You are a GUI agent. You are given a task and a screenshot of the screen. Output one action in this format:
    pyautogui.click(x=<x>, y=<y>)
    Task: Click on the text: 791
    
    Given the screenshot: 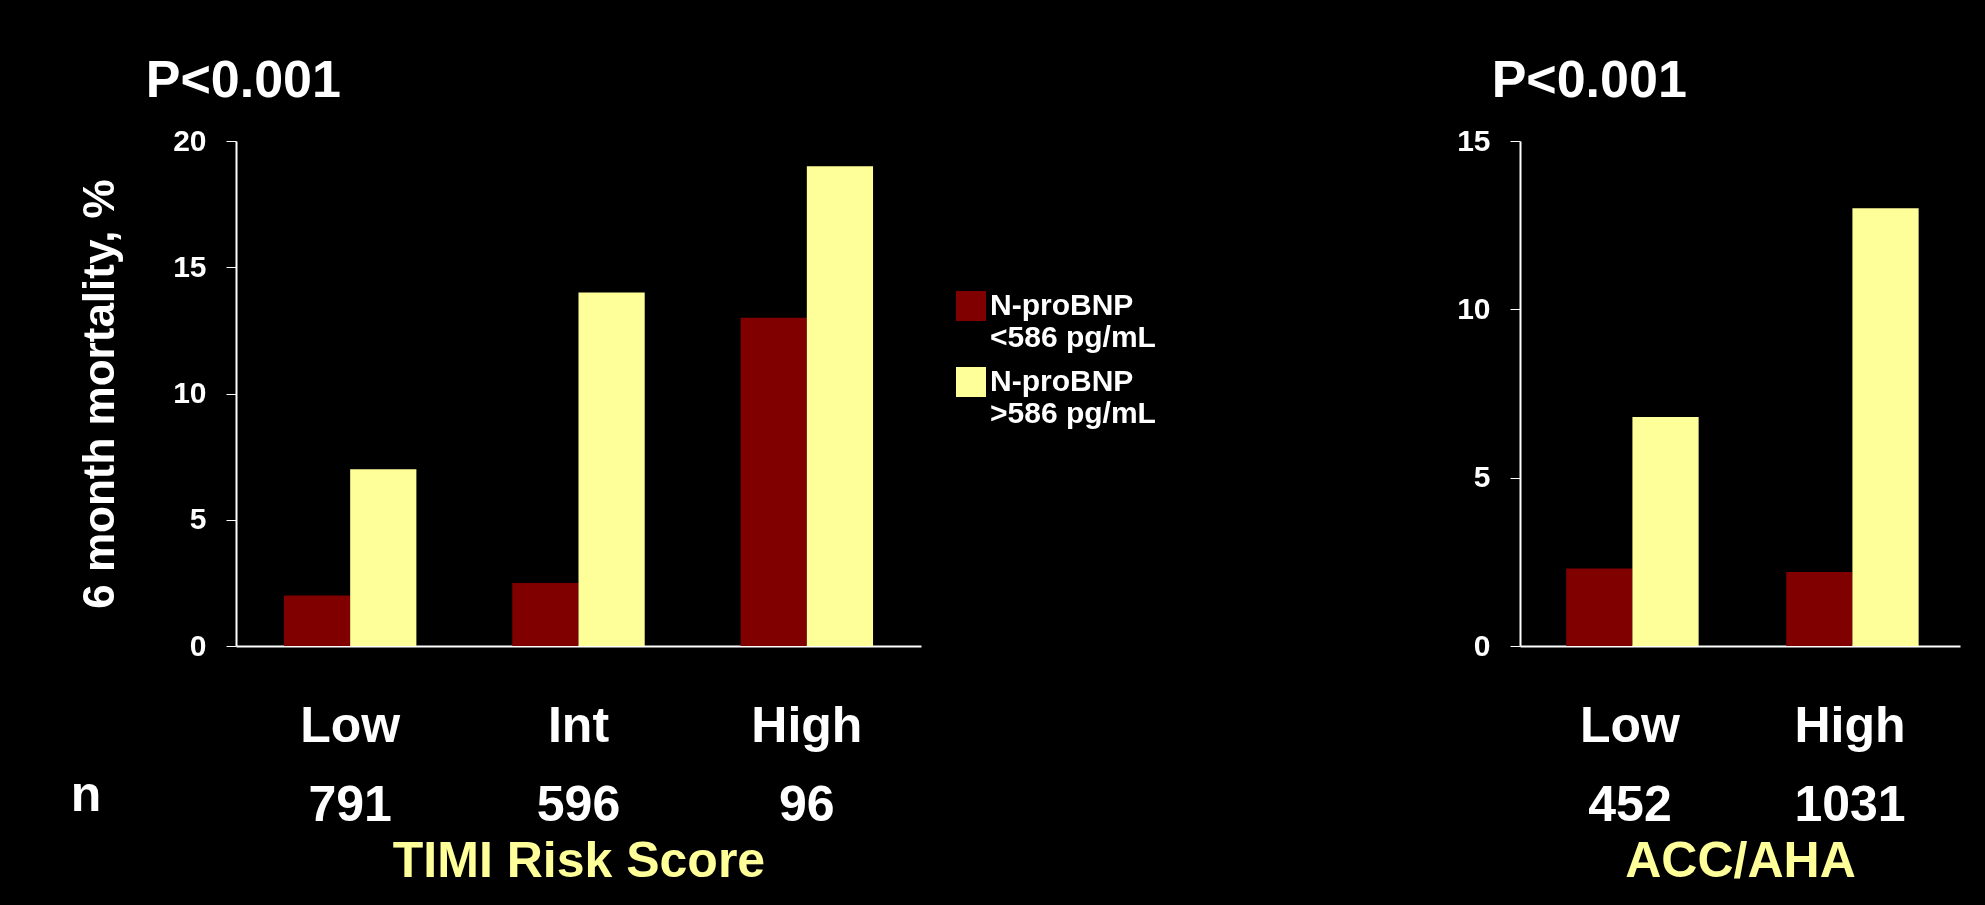 What is the action you would take?
    pyautogui.click(x=350, y=804)
    